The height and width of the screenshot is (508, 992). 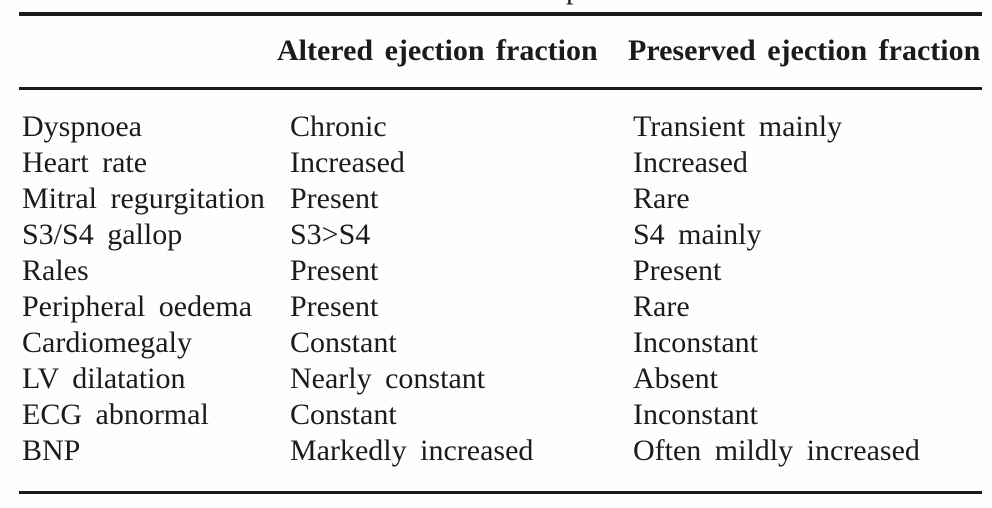 I want to click on row-label-cell: Dyspnoea, so click(x=82, y=126).